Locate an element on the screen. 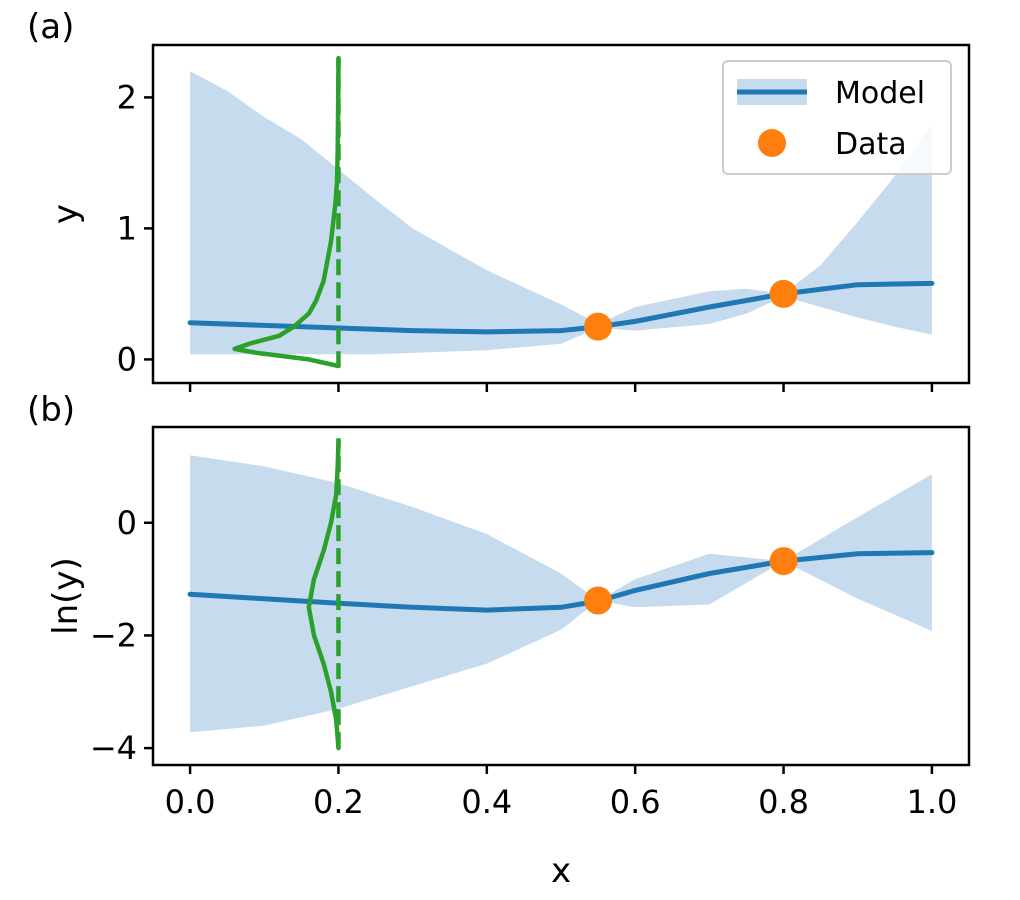  legend: Model Data is located at coordinates (837, 117).